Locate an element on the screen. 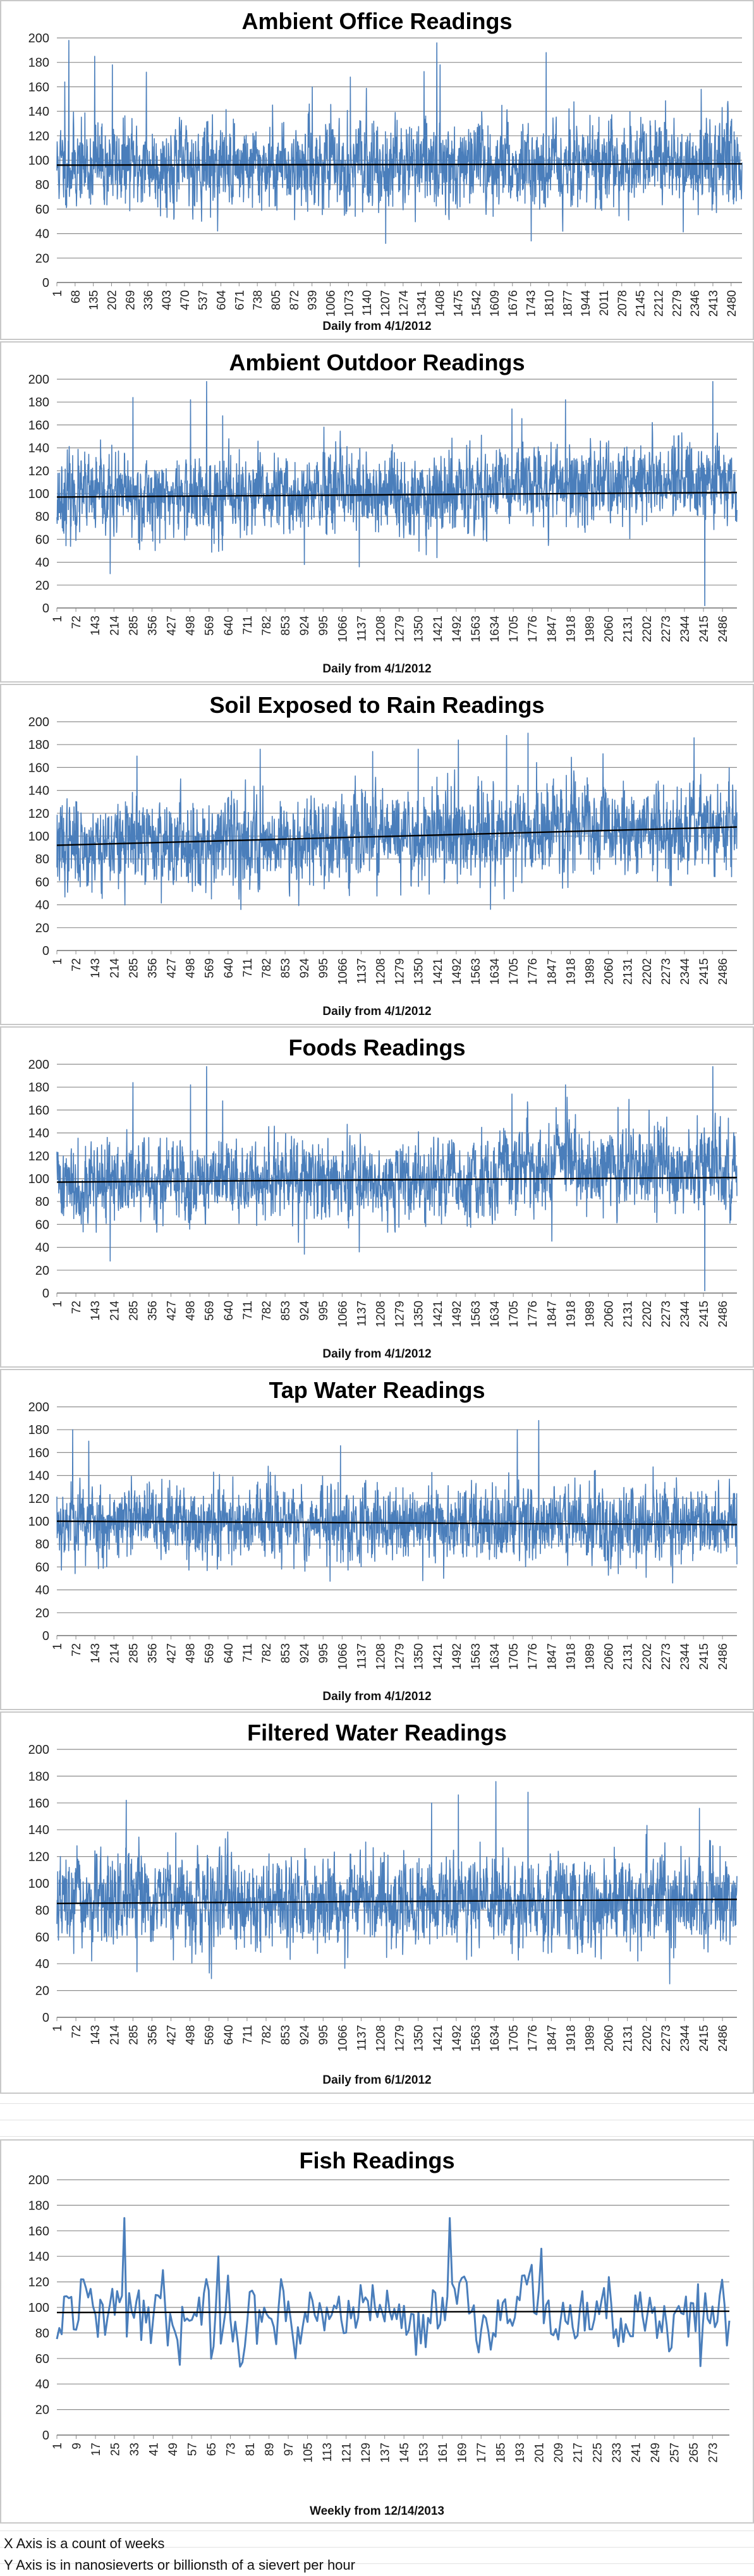 The width and height of the screenshot is (754, 2576). x-tick-label: 2279 is located at coordinates (677, 303).